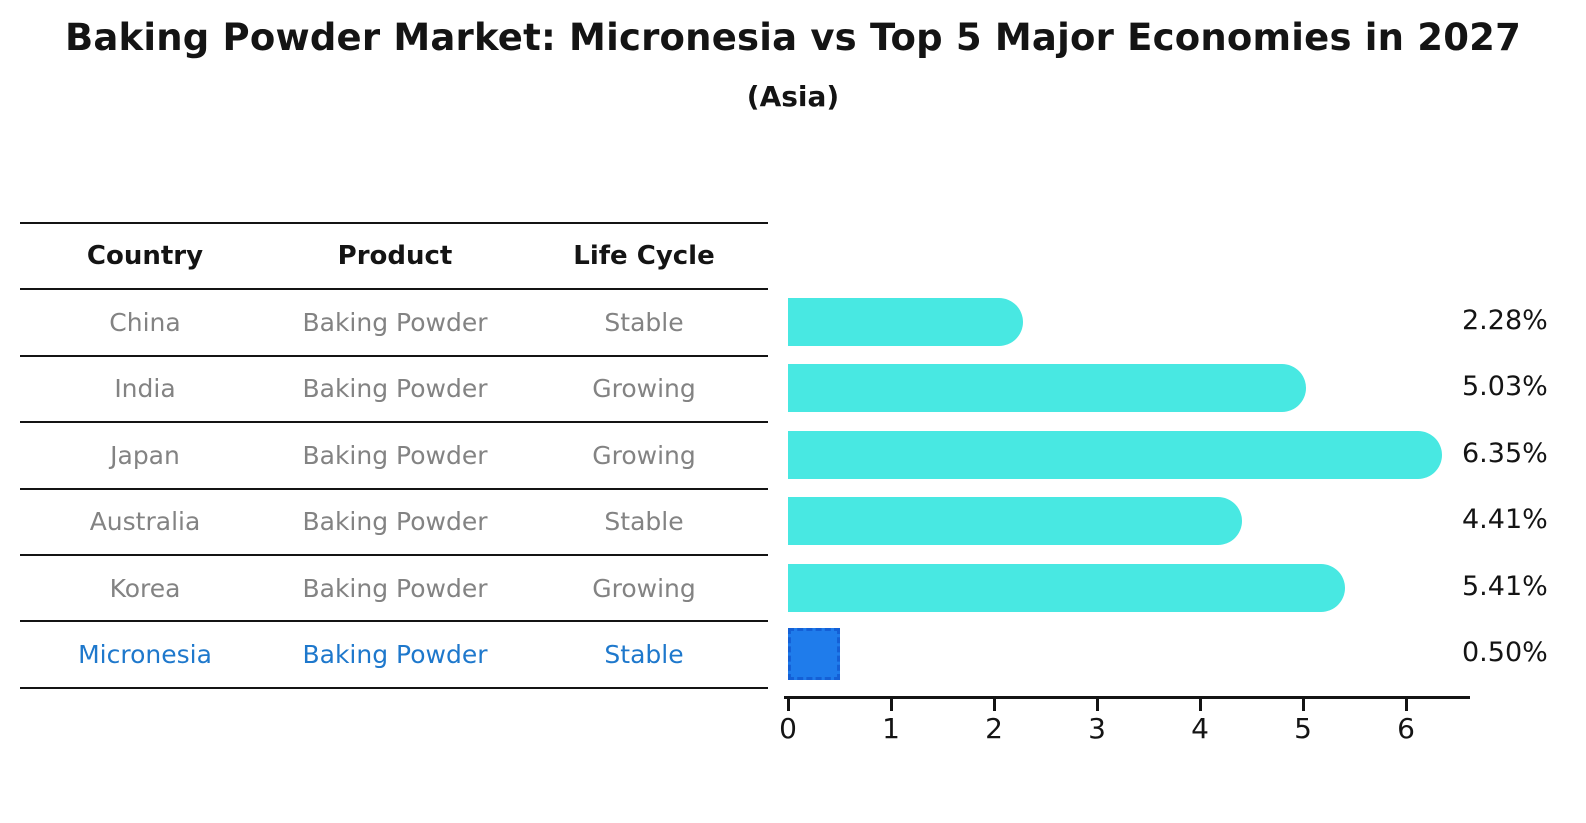 The height and width of the screenshot is (823, 1586). I want to click on table-row-micronesia: Micronesia Baking Powder Stable, so click(394, 655).